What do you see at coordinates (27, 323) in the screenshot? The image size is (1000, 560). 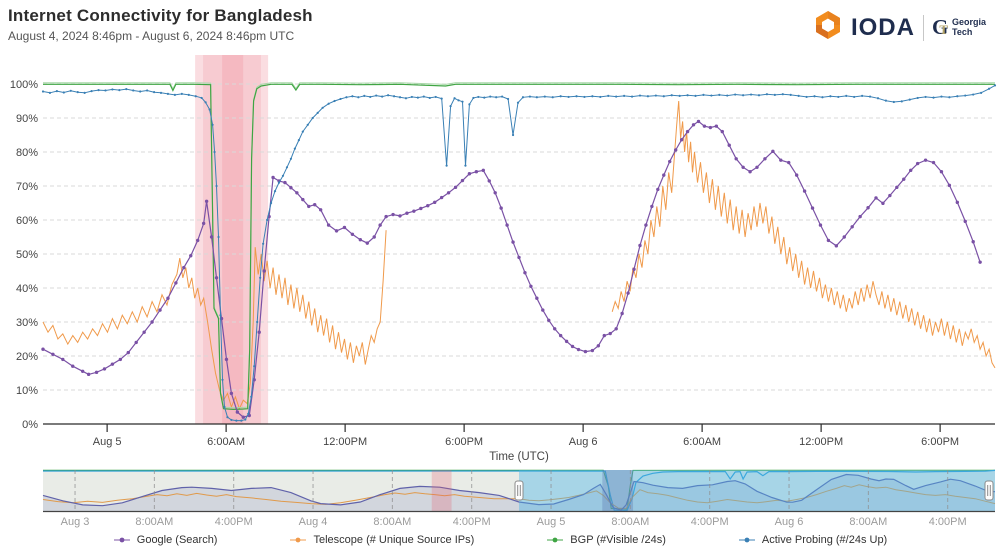 I see `svg-text: 30%` at bounding box center [27, 323].